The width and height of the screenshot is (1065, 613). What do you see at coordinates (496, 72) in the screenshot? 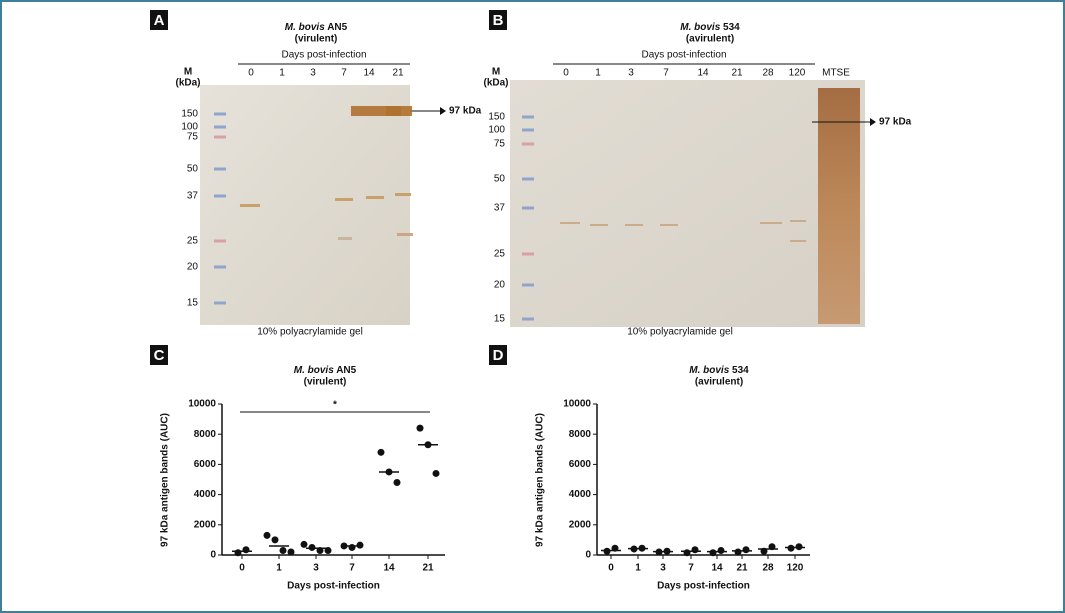
I see `marker-label: M` at bounding box center [496, 72].